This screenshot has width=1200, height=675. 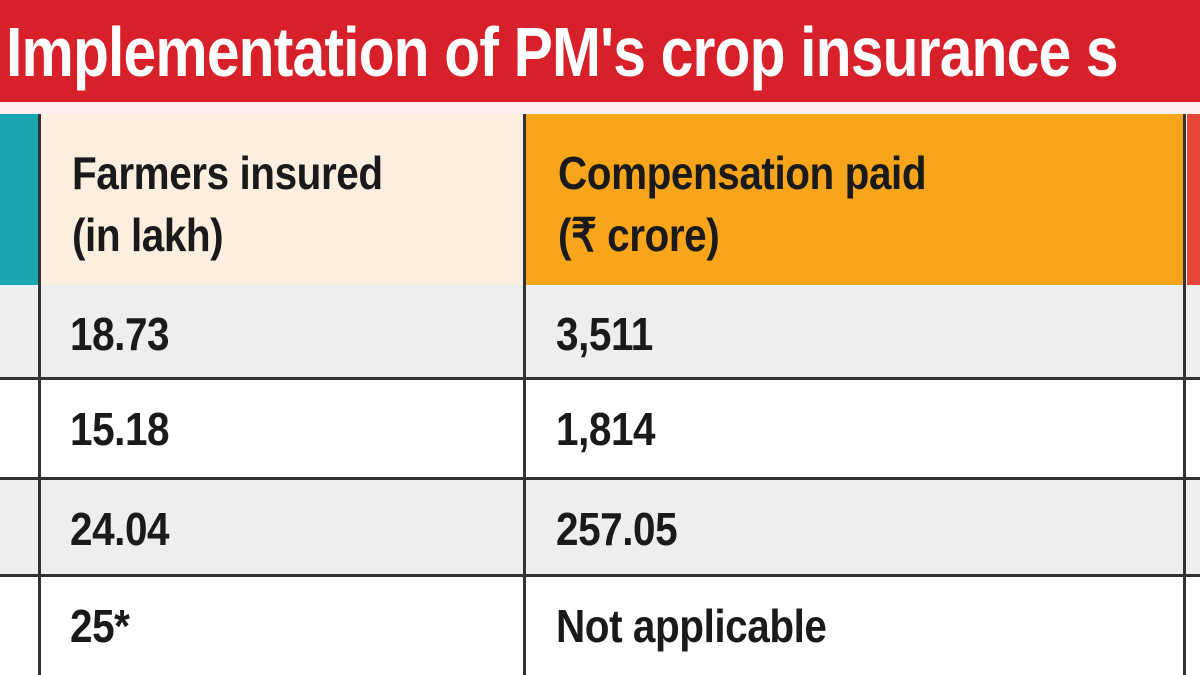 What do you see at coordinates (606, 429) in the screenshot?
I see `table-cell: 1,814` at bounding box center [606, 429].